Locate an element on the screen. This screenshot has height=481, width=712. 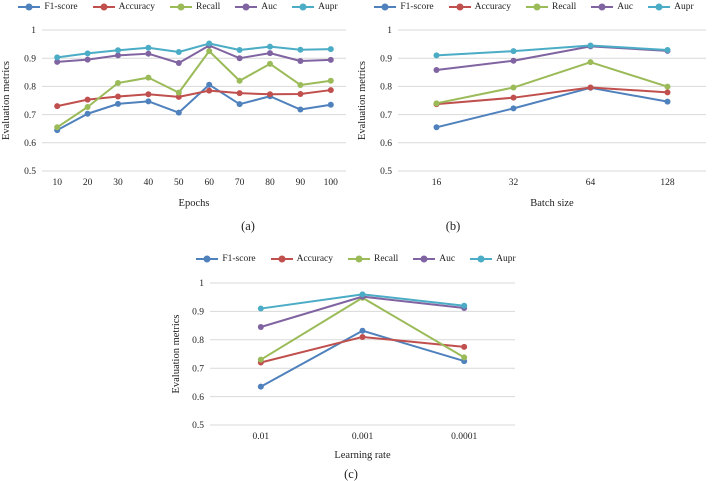
series-line-aupr is located at coordinates (194, 50).